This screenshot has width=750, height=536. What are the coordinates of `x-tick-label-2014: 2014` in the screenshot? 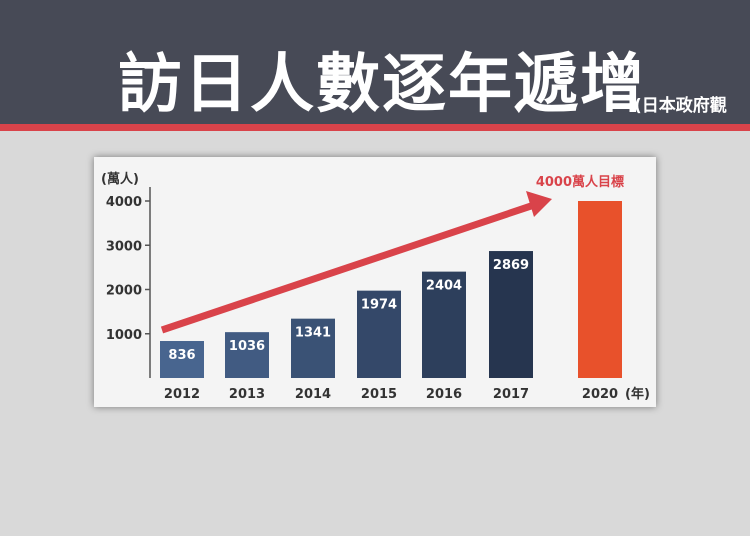 It's located at (313, 394).